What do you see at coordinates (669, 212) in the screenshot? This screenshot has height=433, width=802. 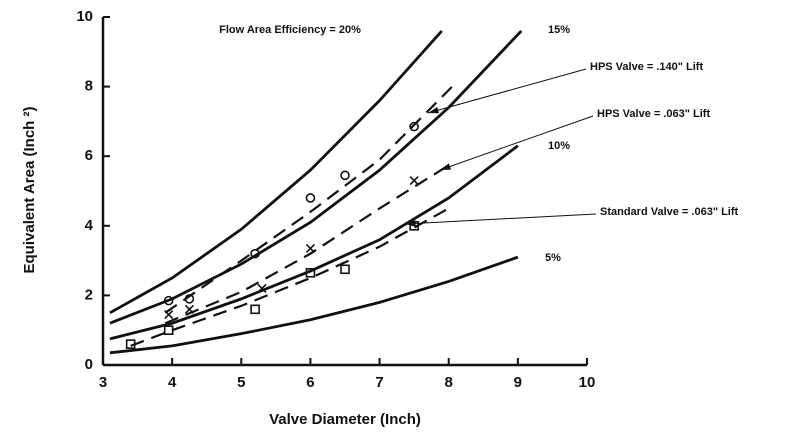 I see `series-label: Standard Valve = .063" Lift` at bounding box center [669, 212].